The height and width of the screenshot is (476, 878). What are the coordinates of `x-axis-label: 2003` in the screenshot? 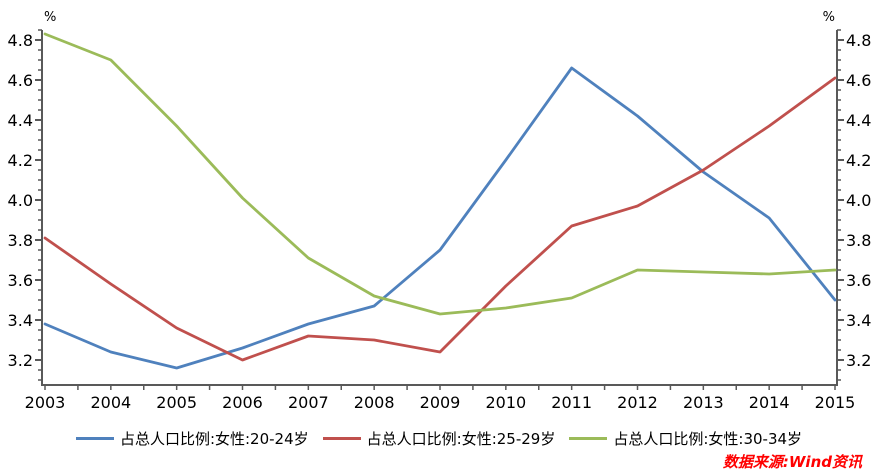 It's located at (45, 402).